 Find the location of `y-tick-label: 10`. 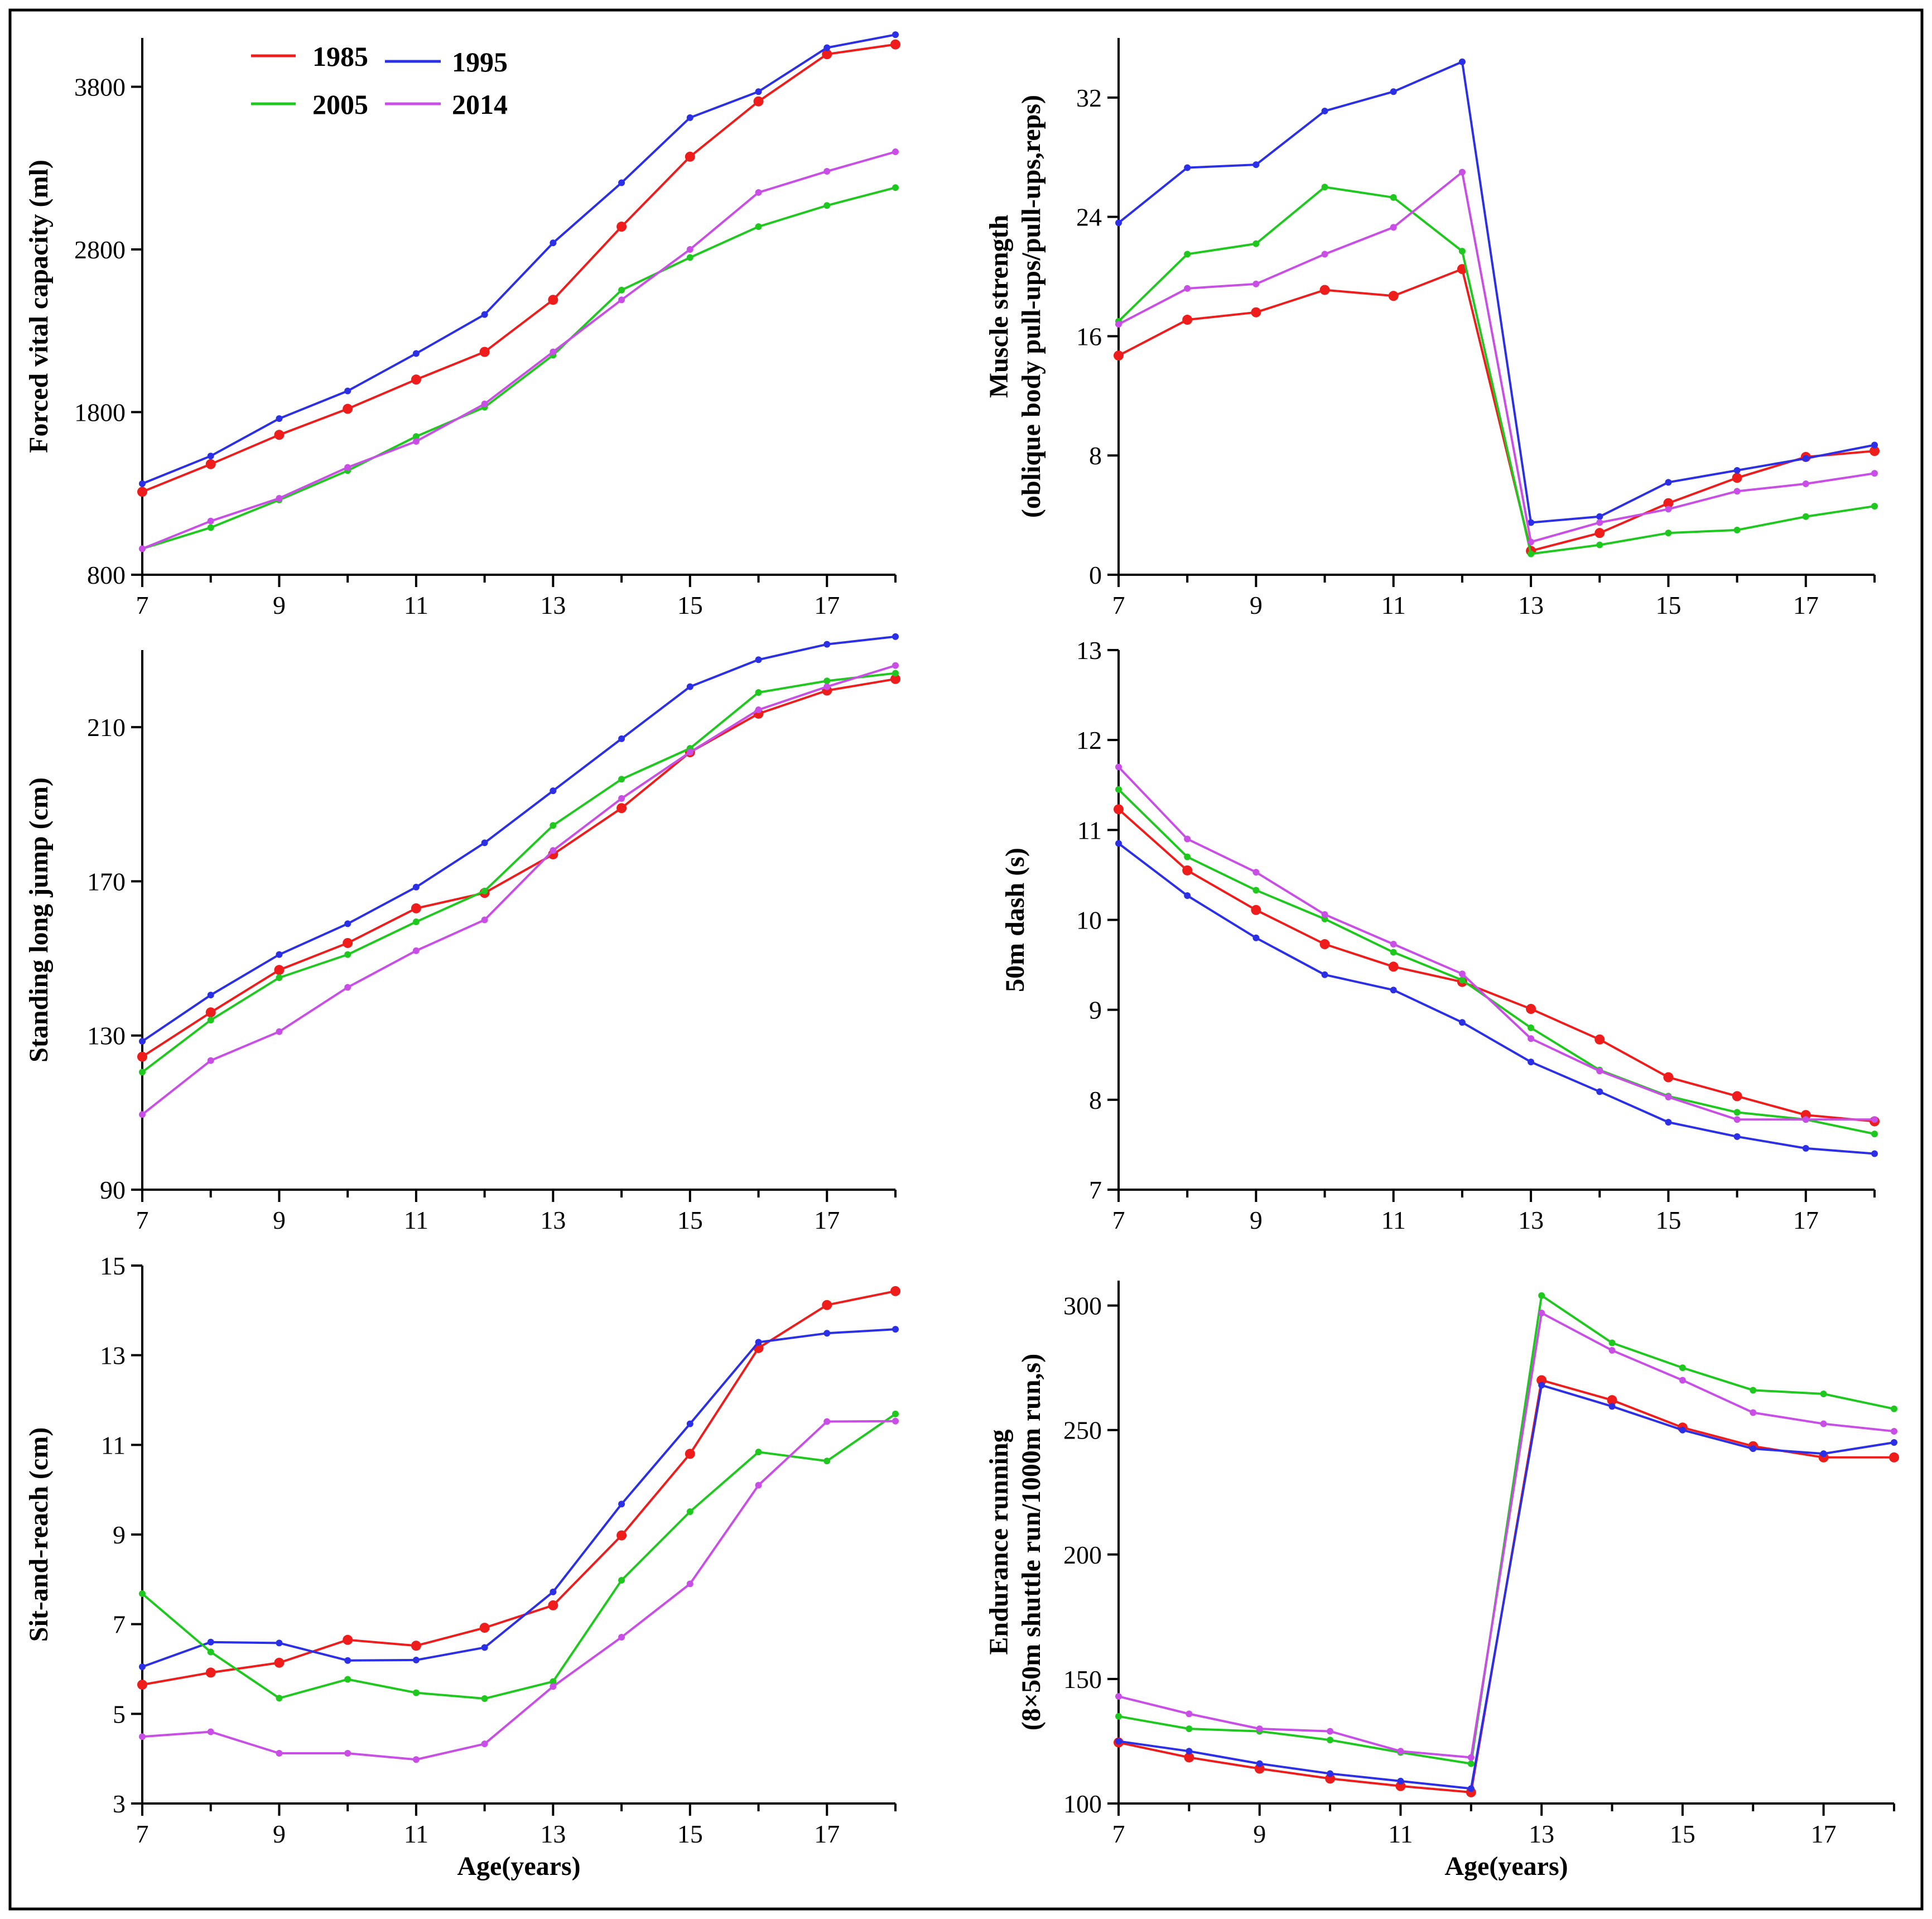

y-tick-label: 10 is located at coordinates (1089, 921).